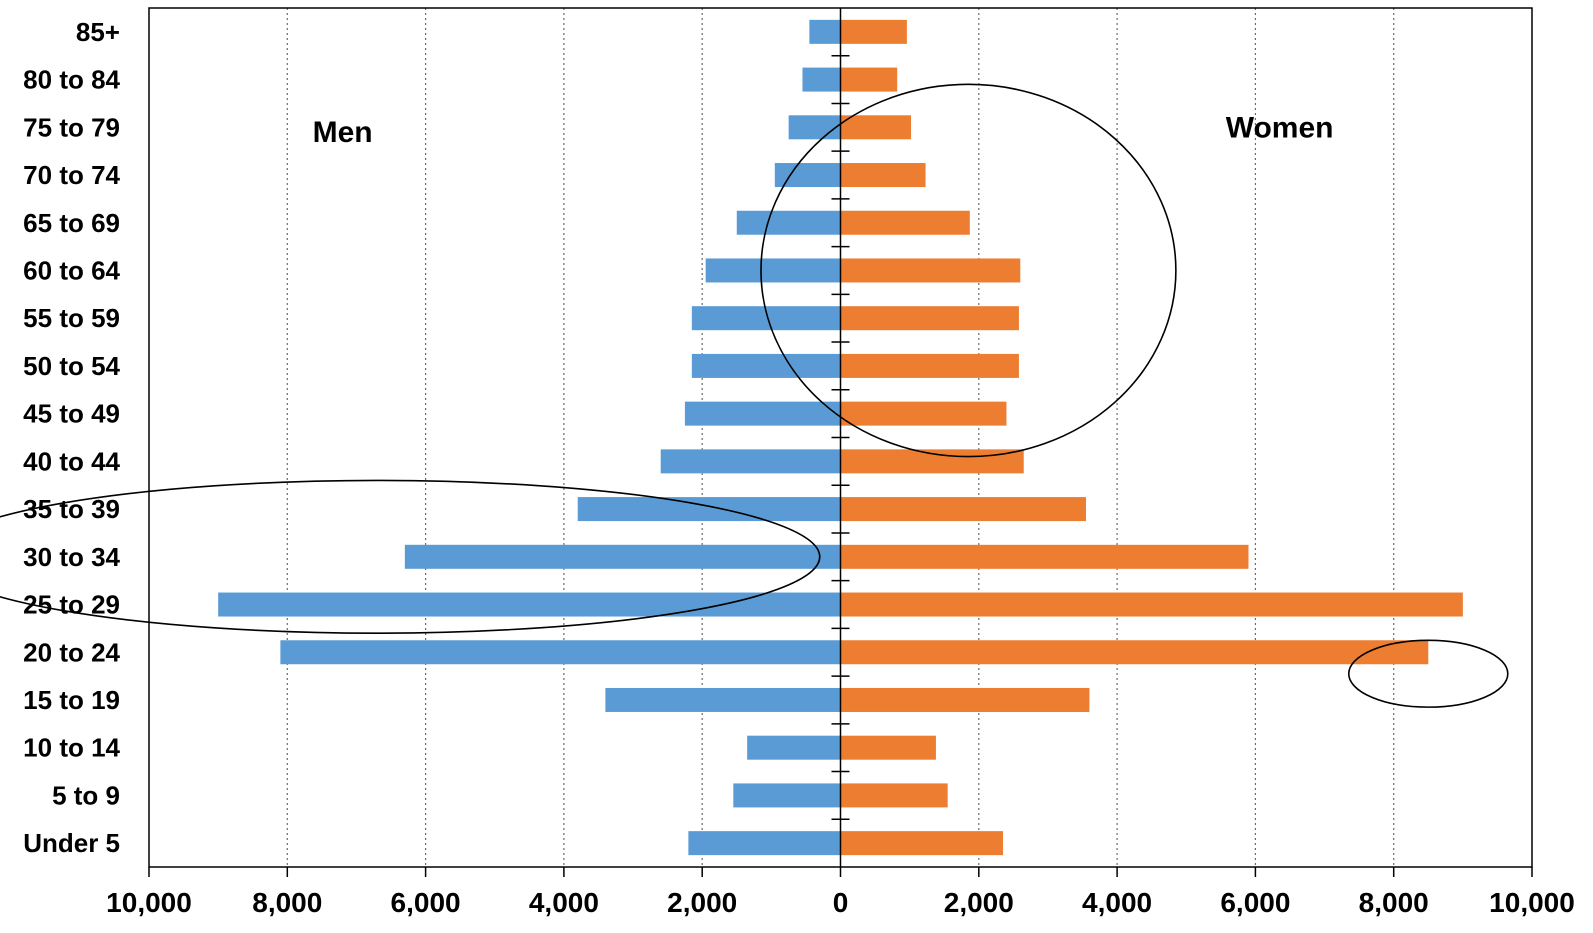 The image size is (1593, 933). Describe the element at coordinates (343, 132) in the screenshot. I see `annotation-label: Men` at that location.